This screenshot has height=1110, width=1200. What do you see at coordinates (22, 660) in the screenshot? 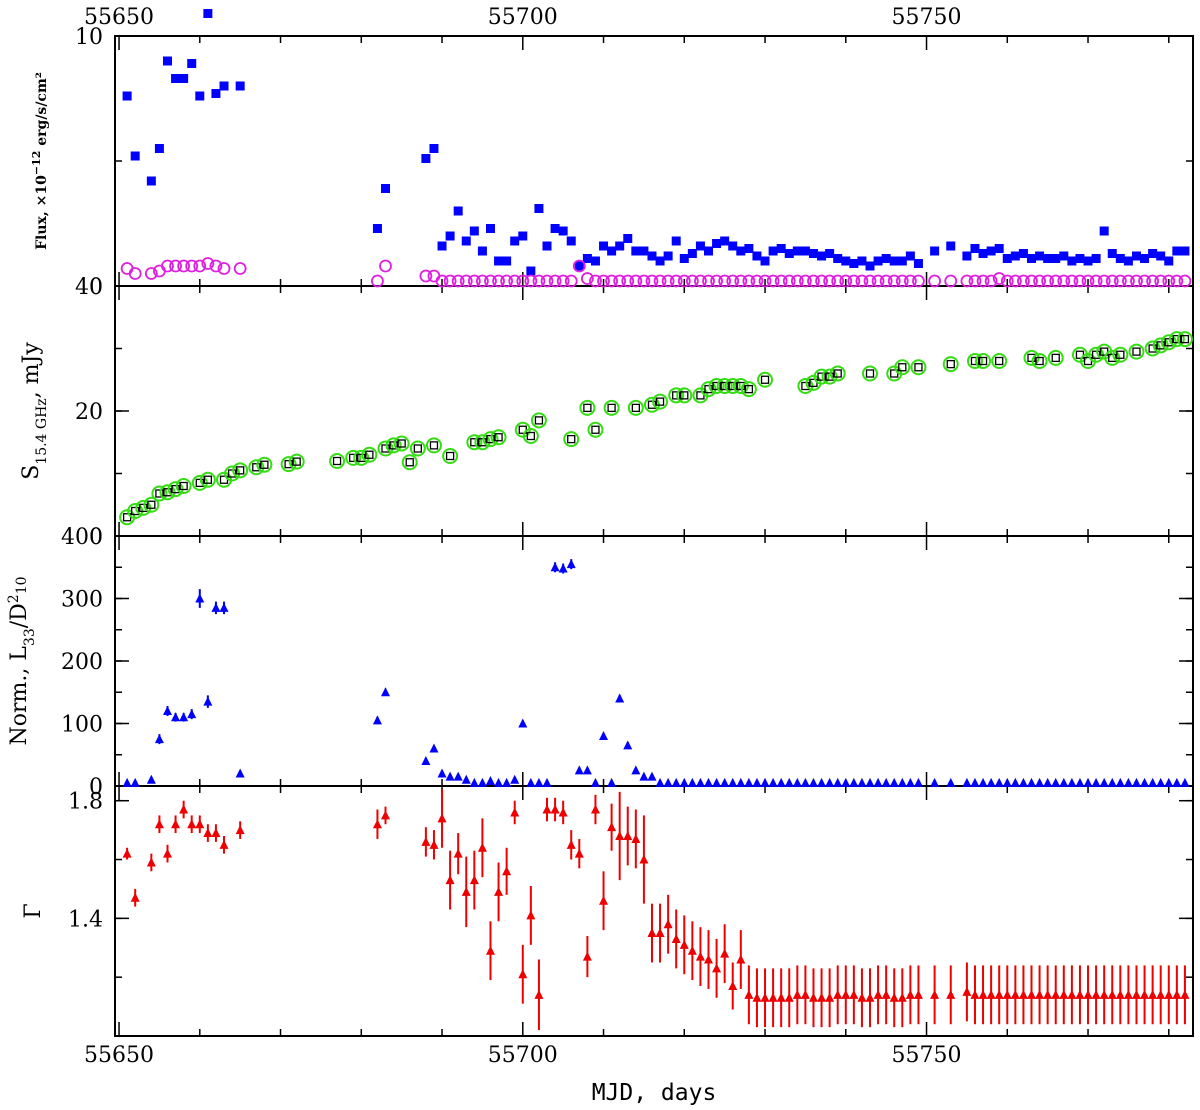
I see `y-axis-label-norm: Norm., L33/D210` at bounding box center [22, 660].